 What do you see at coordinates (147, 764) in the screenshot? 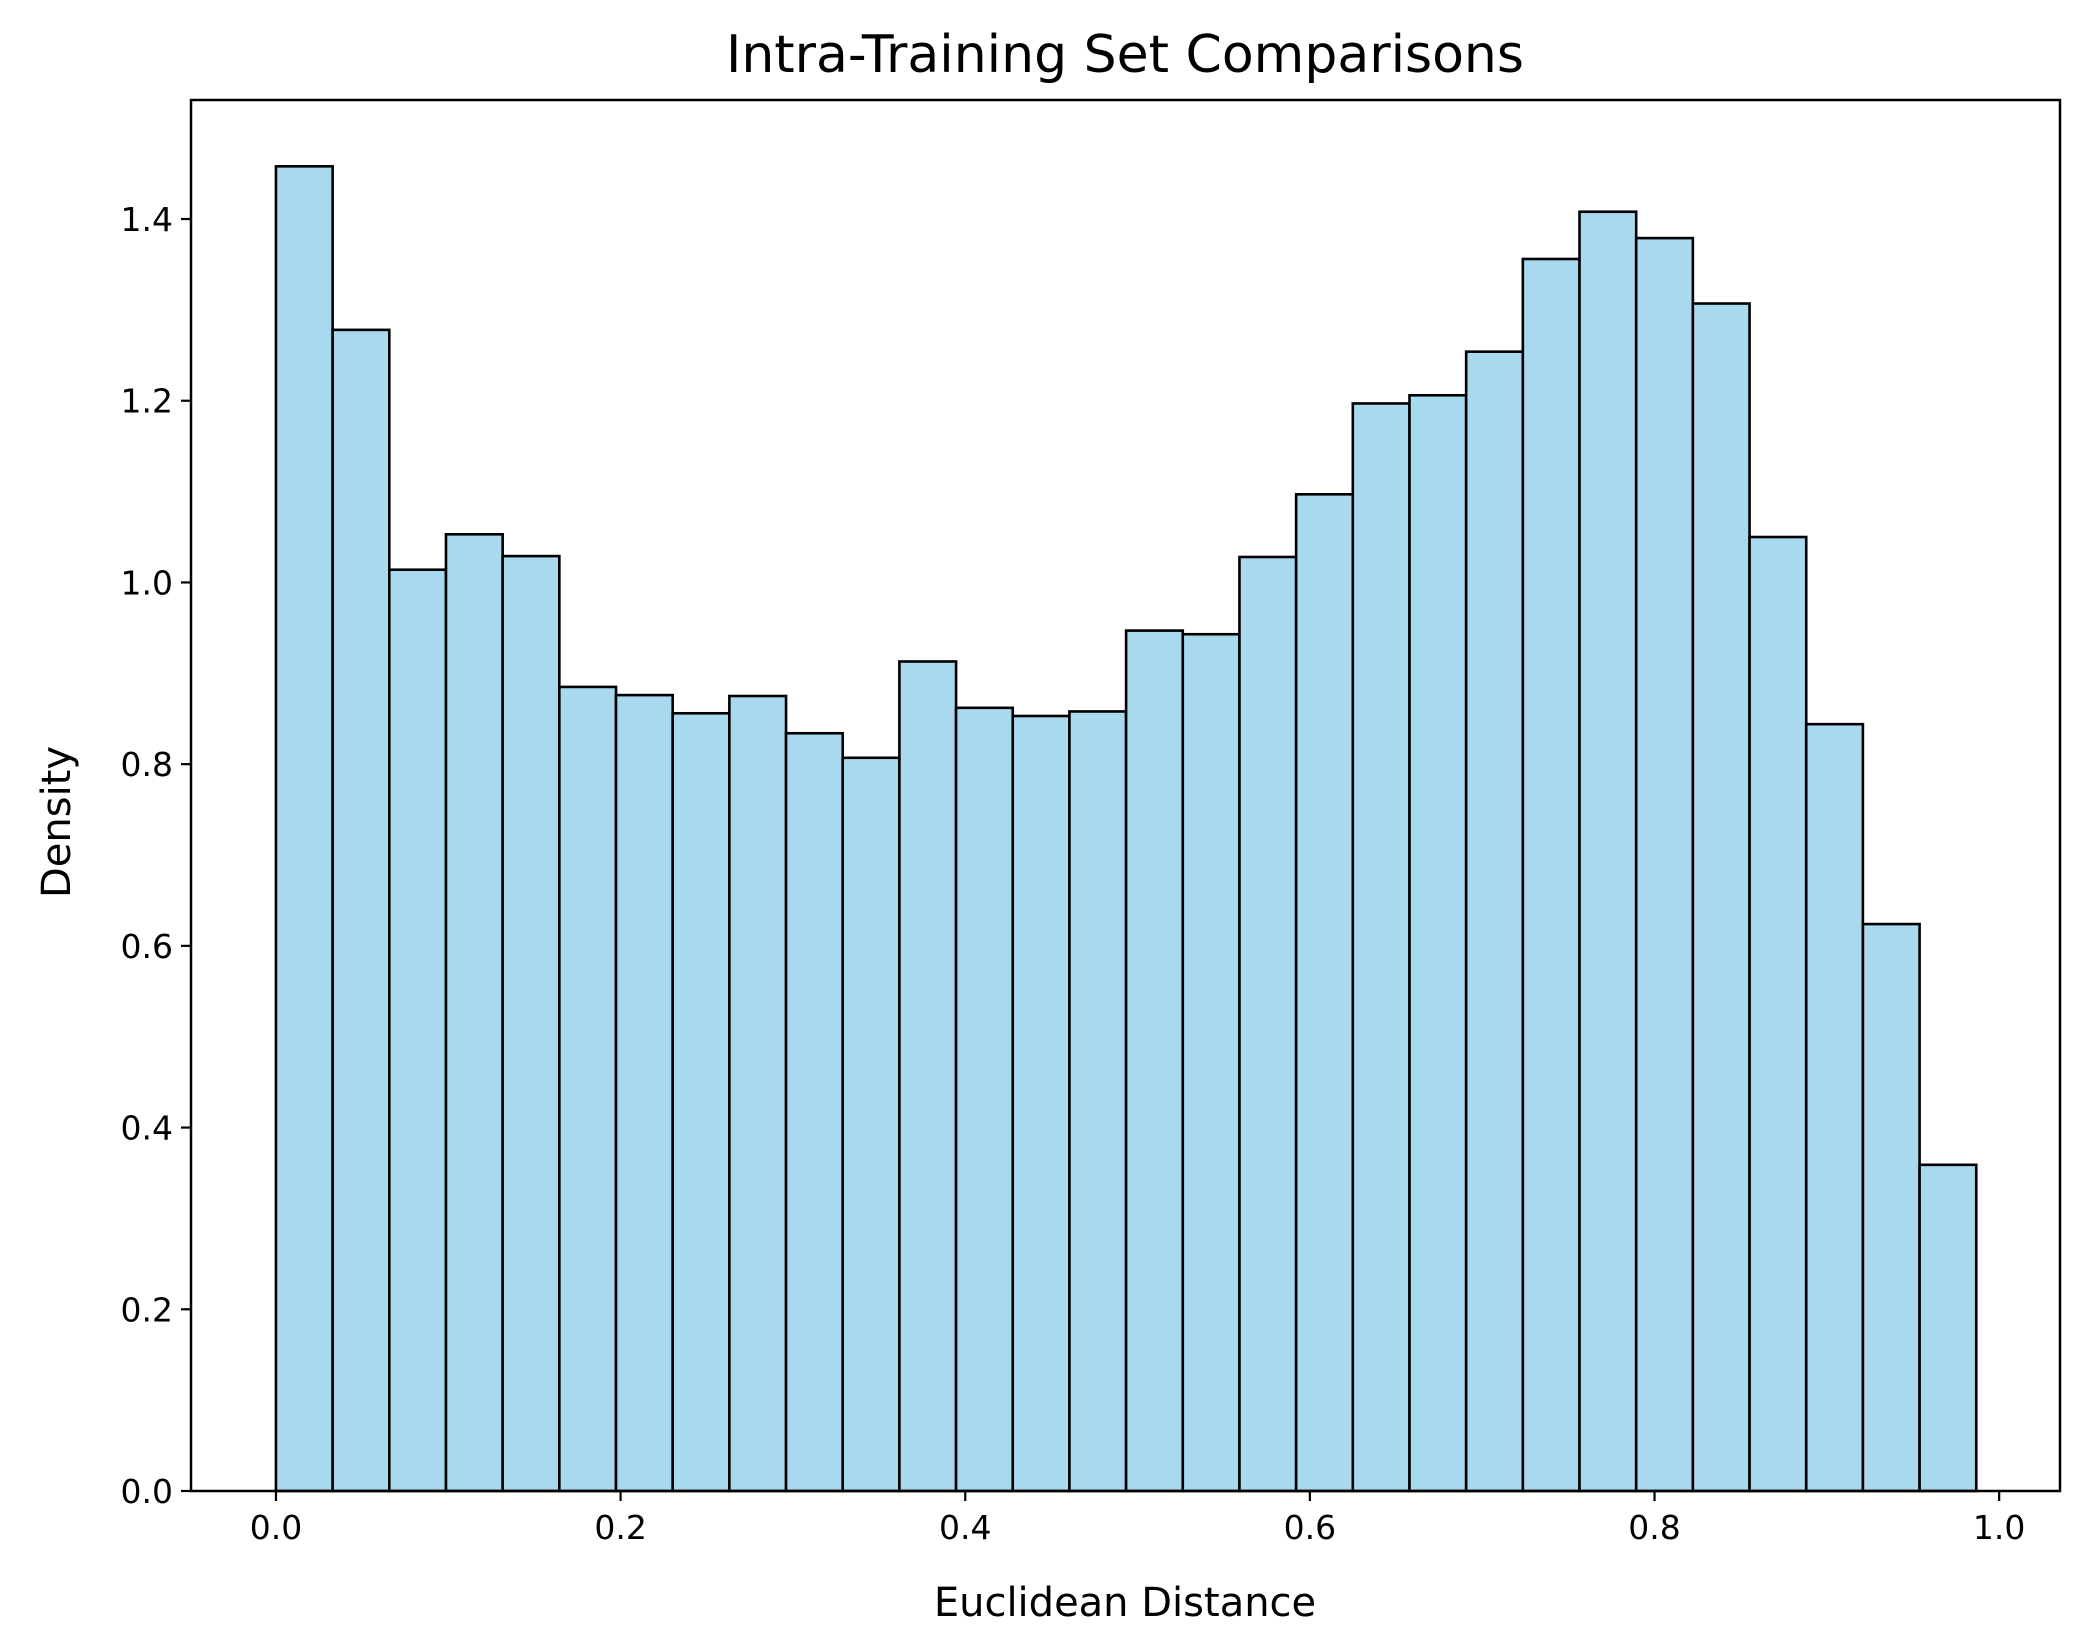
I see `y-tick-label: 0.8` at bounding box center [147, 764].